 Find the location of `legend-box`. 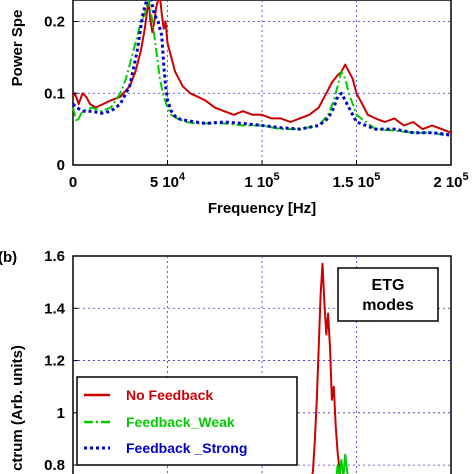

legend-box is located at coordinates (187, 421).